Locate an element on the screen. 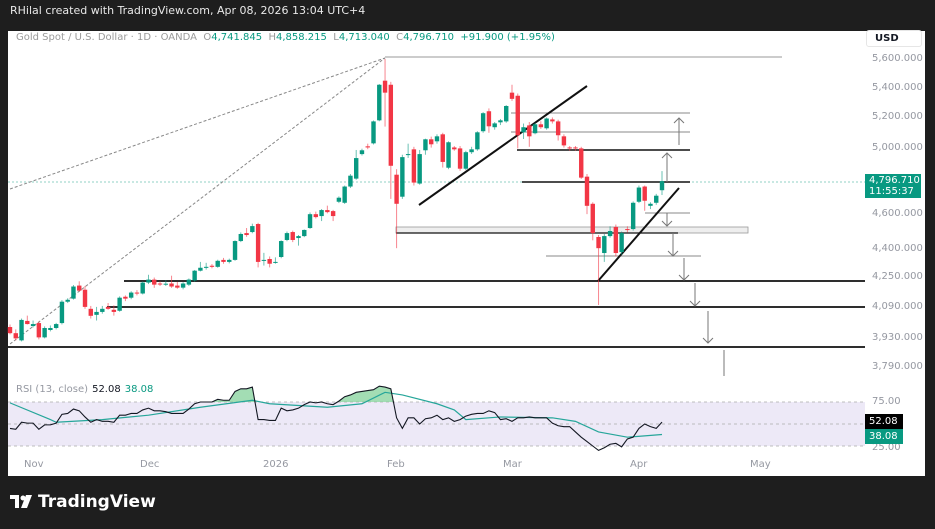 The image size is (935, 529). logo-text: TradingView is located at coordinates (97, 502).